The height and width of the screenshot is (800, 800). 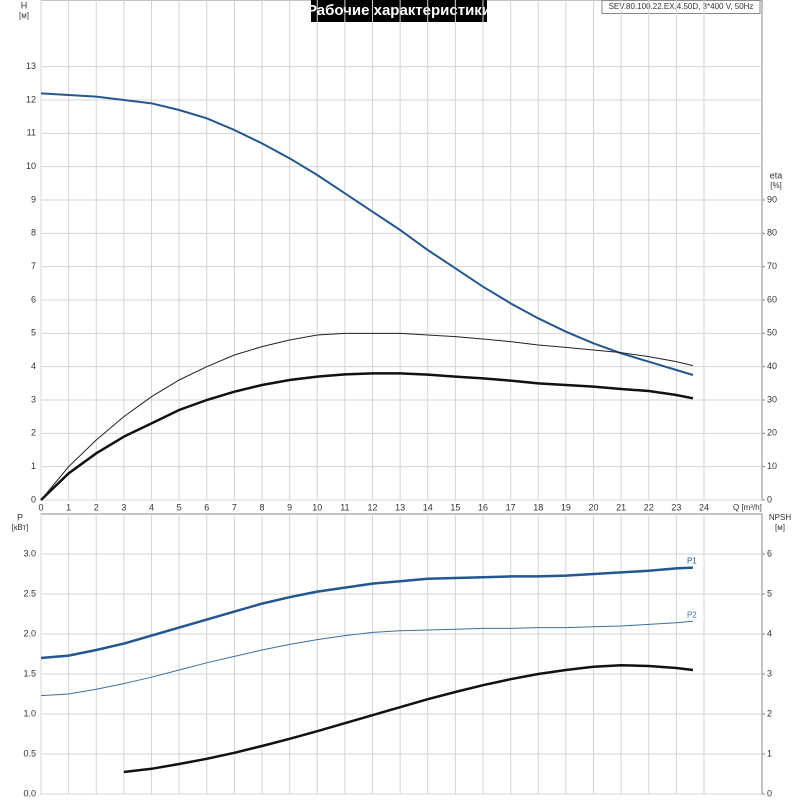 What do you see at coordinates (33, 366) in the screenshot?
I see `y-tick-label: 4` at bounding box center [33, 366].